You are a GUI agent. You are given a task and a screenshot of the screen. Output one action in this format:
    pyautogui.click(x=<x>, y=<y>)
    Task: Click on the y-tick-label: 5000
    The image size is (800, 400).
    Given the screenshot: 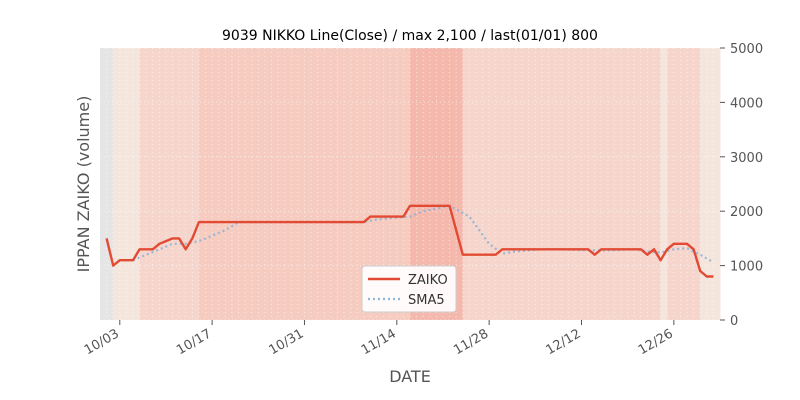 What is the action you would take?
    pyautogui.click(x=746, y=49)
    